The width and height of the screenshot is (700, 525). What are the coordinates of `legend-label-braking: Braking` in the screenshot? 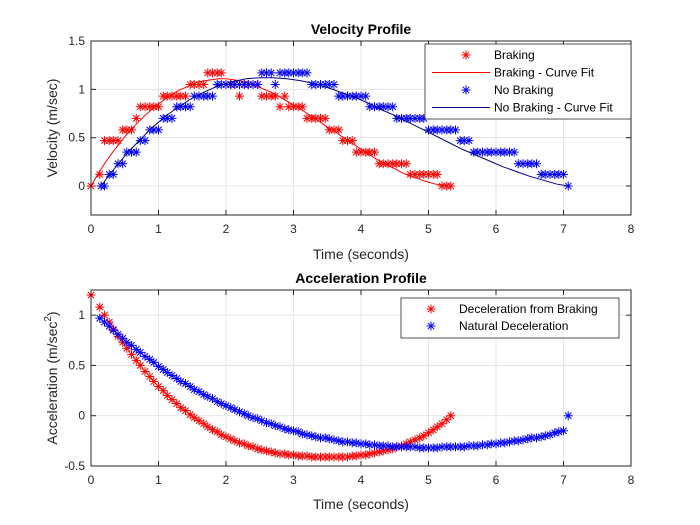 It's located at (514, 55).